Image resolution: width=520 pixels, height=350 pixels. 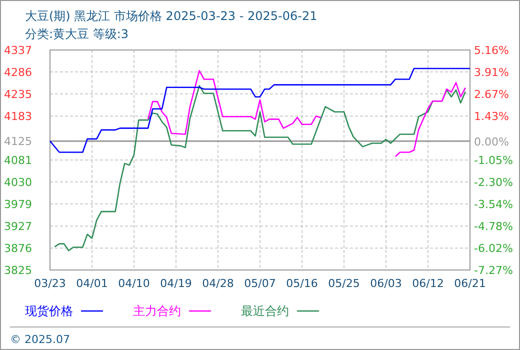 What do you see at coordinates (157, 311) in the screenshot?
I see `legend-label: 主力合约` at bounding box center [157, 311].